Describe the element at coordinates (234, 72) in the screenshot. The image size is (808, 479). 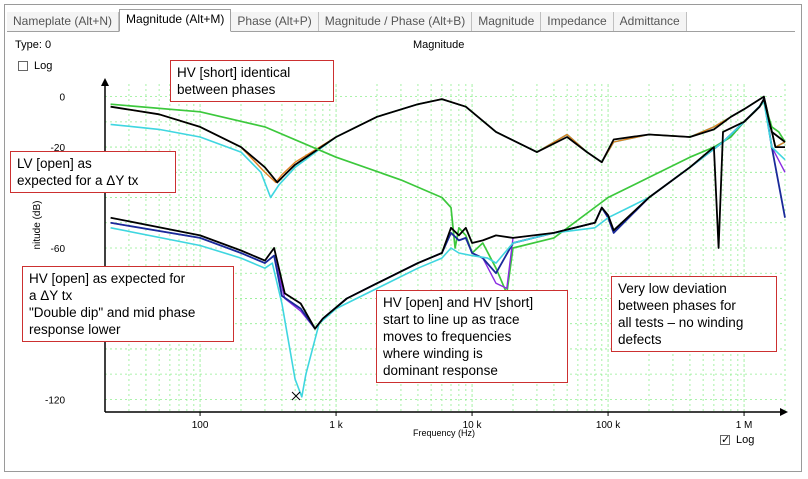
I see `annotation-line: HV [short] identical` at that location.